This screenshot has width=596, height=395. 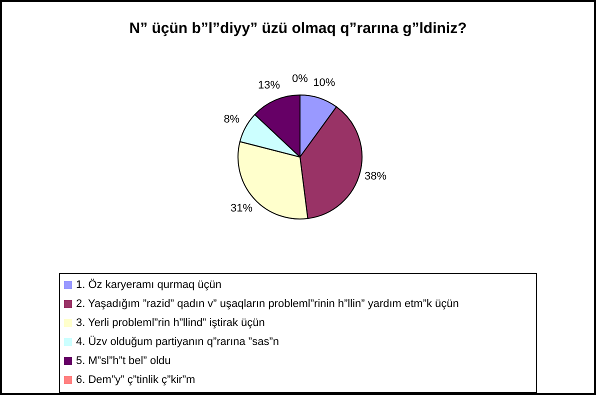 What do you see at coordinates (149, 285) in the screenshot?
I see `legend-label: 1. Öz karyeramı qurmaq üçün` at bounding box center [149, 285].